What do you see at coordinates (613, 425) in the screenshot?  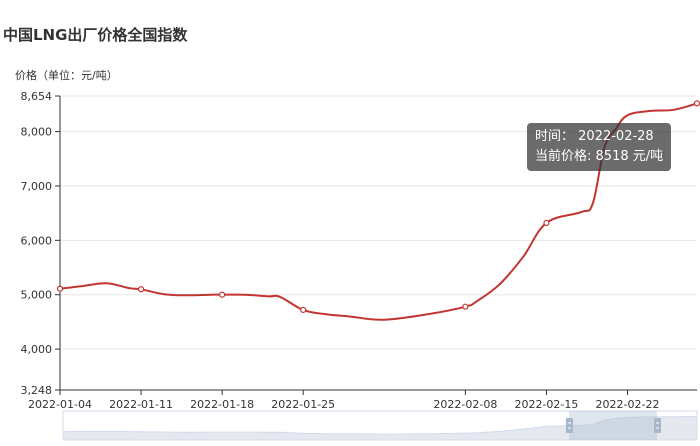 I see `zoom-selected-window` at bounding box center [613, 425].